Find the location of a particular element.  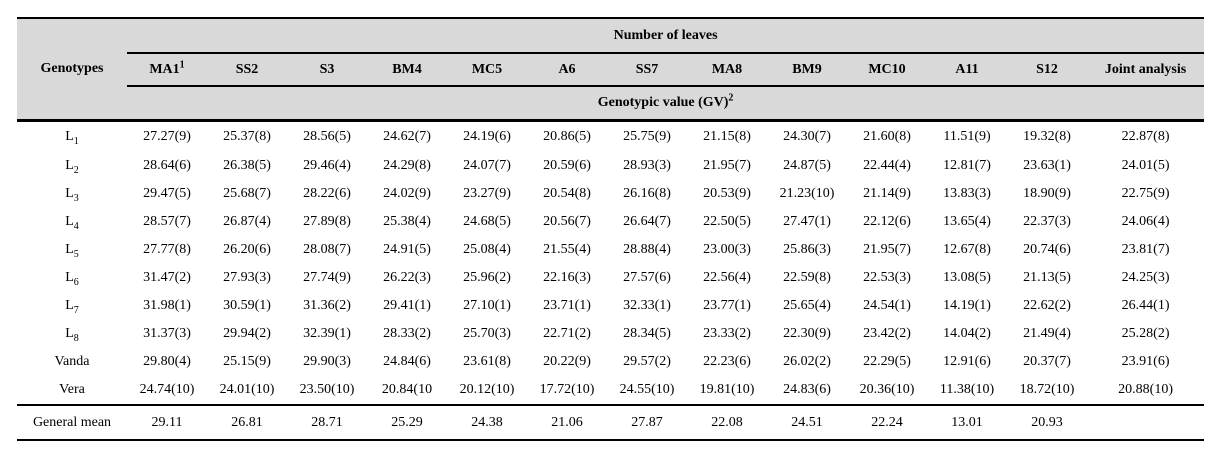

value-cell: 23.50(10) is located at coordinates (327, 389).